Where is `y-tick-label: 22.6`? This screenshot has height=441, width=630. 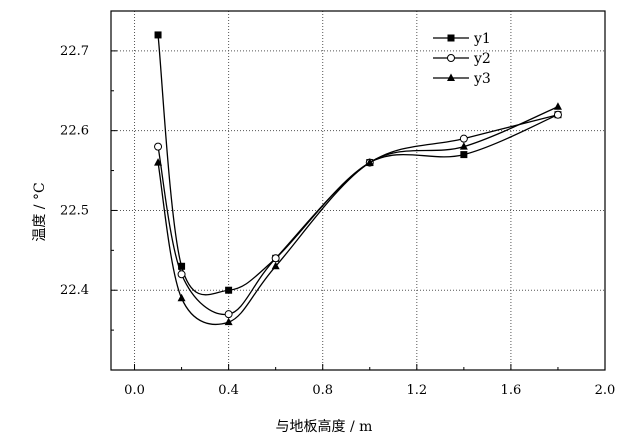
y-tick-label: 22.6 is located at coordinates (74, 131).